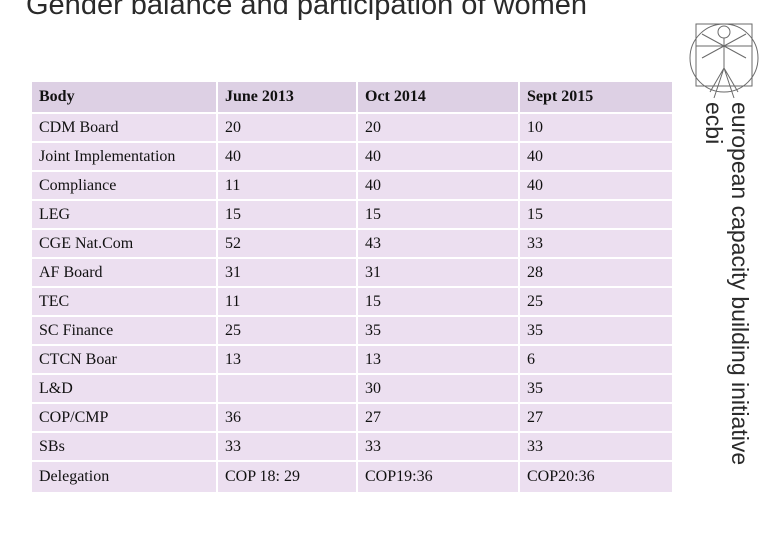 The height and width of the screenshot is (540, 780). I want to click on table-row: CDM Board 20 20 10, so click(352, 127).